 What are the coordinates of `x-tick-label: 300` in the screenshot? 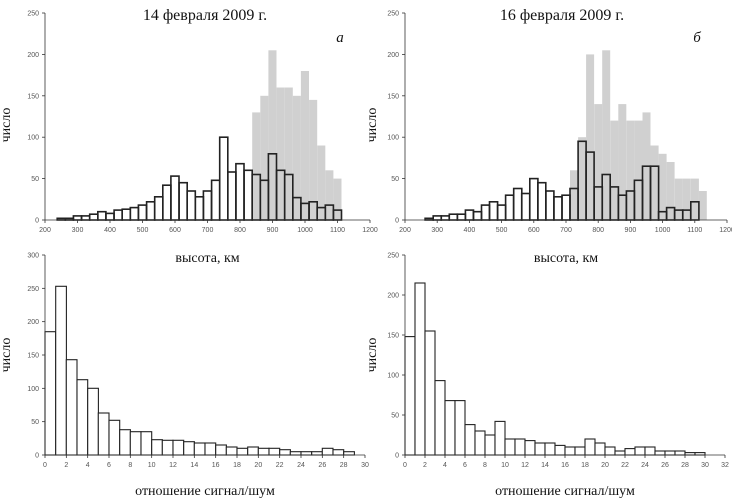 It's located at (78, 230).